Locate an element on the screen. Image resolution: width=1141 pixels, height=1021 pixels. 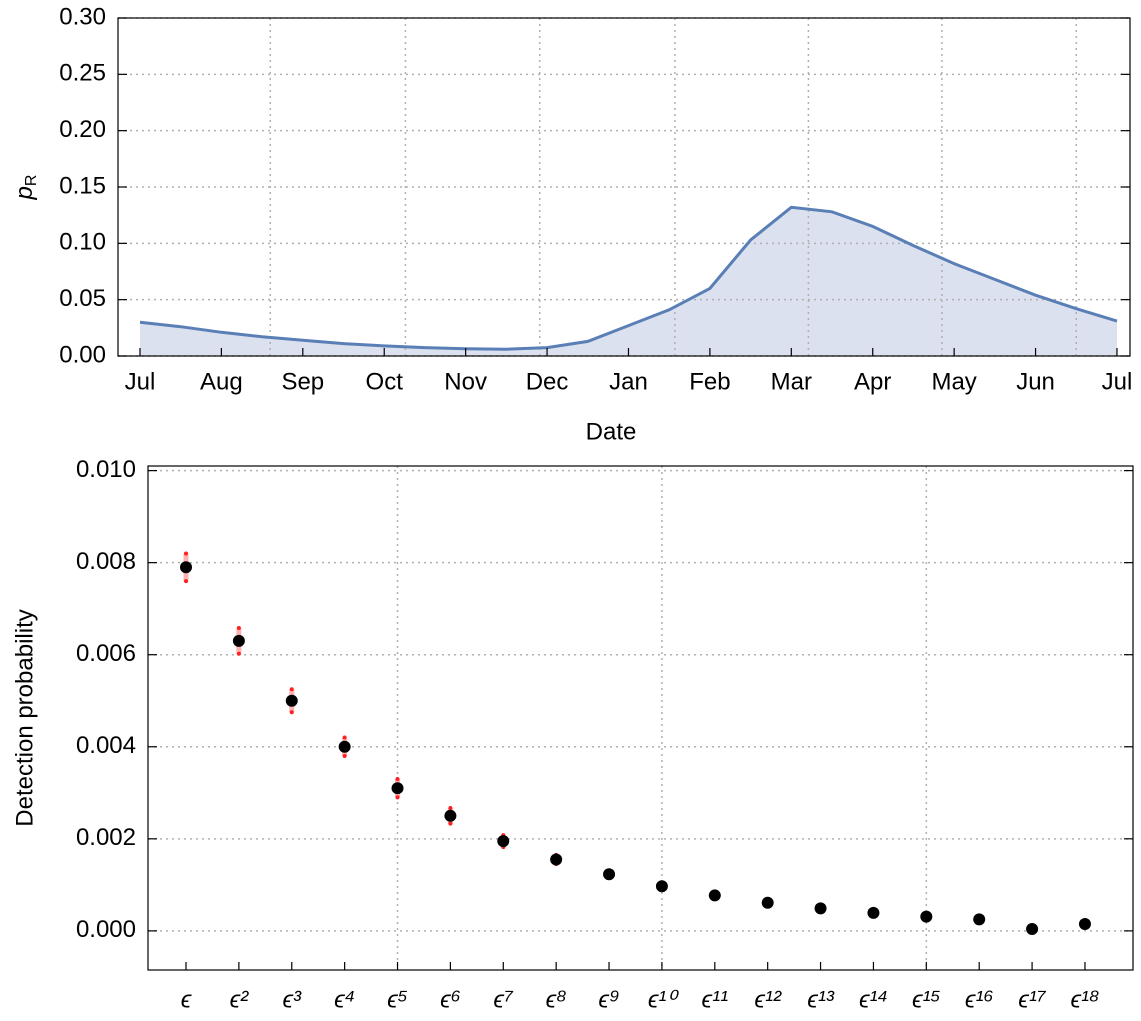
x-tick-label: ϵ² is located at coordinates (240, 999).